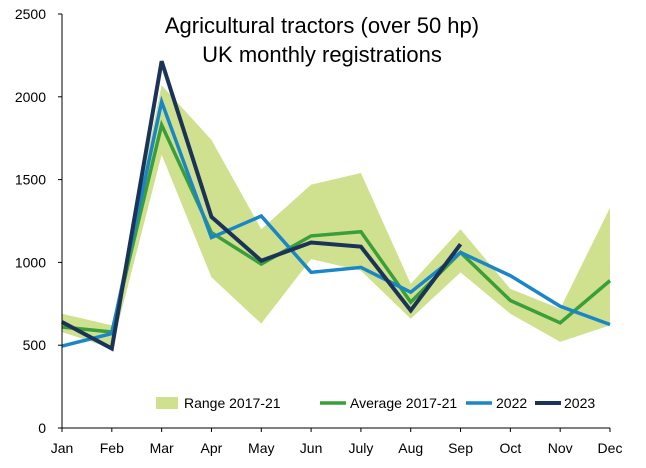 The width and height of the screenshot is (646, 468). I want to click on legend-label-average-2017-21: Average 2017-21, so click(403, 403).